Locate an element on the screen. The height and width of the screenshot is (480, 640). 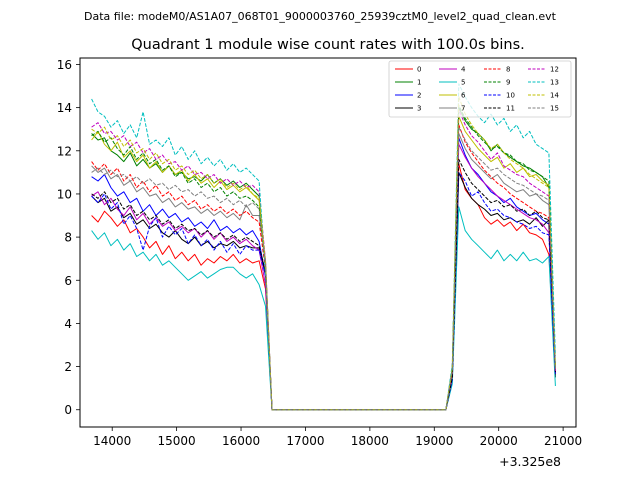
legend-label-8: 8 is located at coordinates (508, 70).